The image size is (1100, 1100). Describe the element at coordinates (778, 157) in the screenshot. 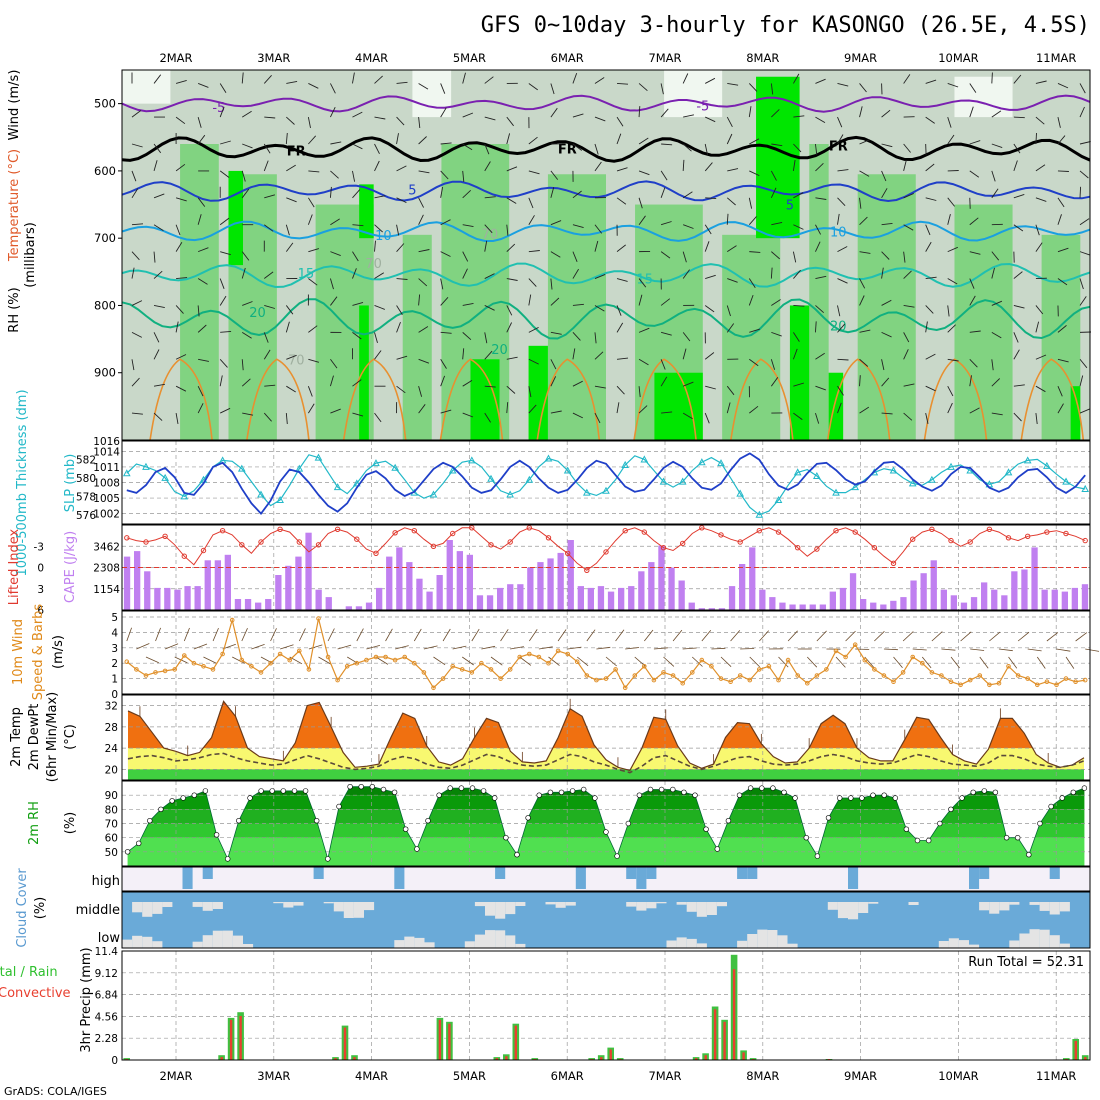

I see `rh-saturated-patch` at that location.